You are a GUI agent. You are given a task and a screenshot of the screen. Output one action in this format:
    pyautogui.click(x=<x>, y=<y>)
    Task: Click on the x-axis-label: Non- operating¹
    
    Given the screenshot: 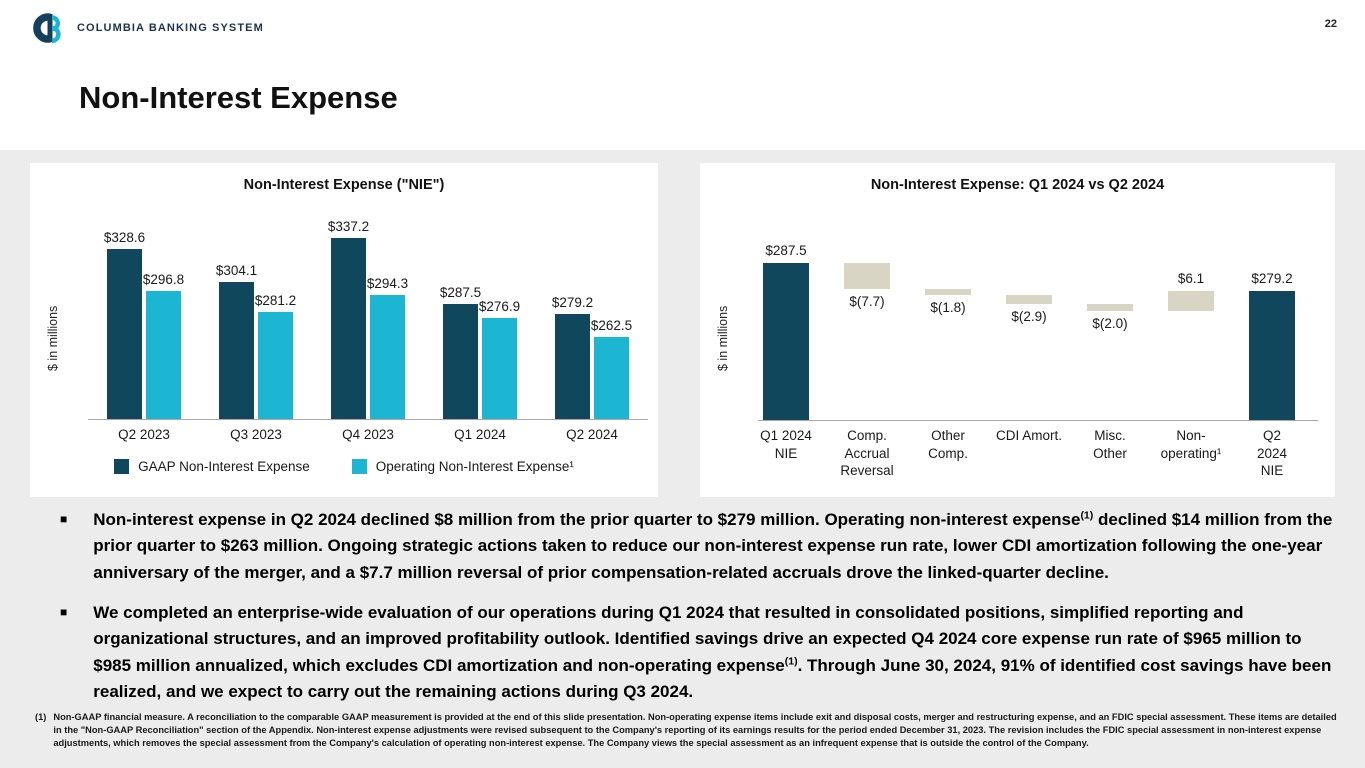 What is the action you would take?
    pyautogui.click(x=1191, y=444)
    